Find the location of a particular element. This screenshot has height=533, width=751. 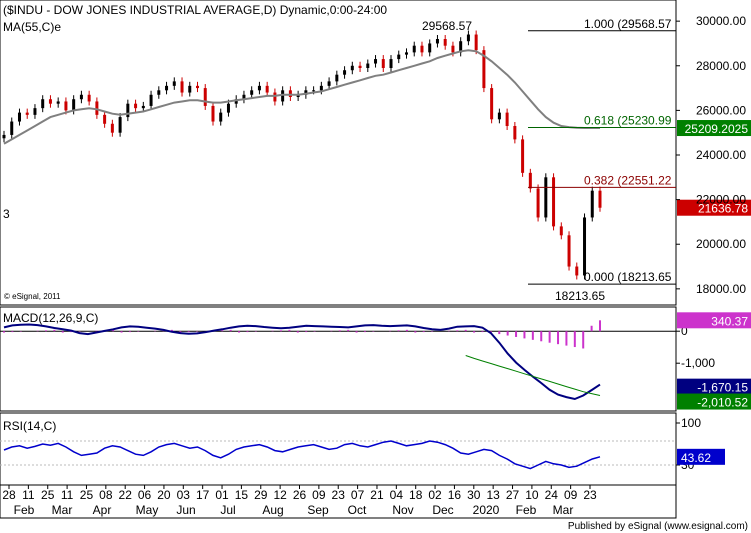

high-label: 29568.57 is located at coordinates (447, 26).